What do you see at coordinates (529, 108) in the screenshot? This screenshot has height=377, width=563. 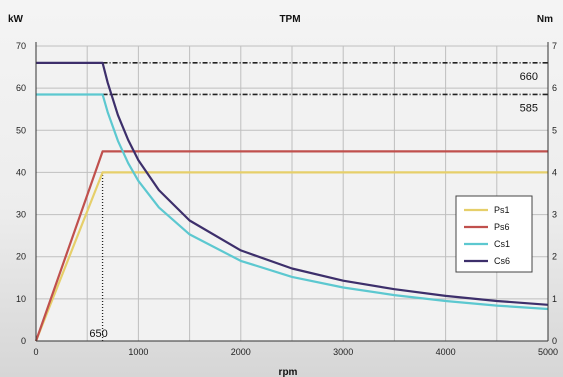 I see `annotation-label: 585` at bounding box center [529, 108].